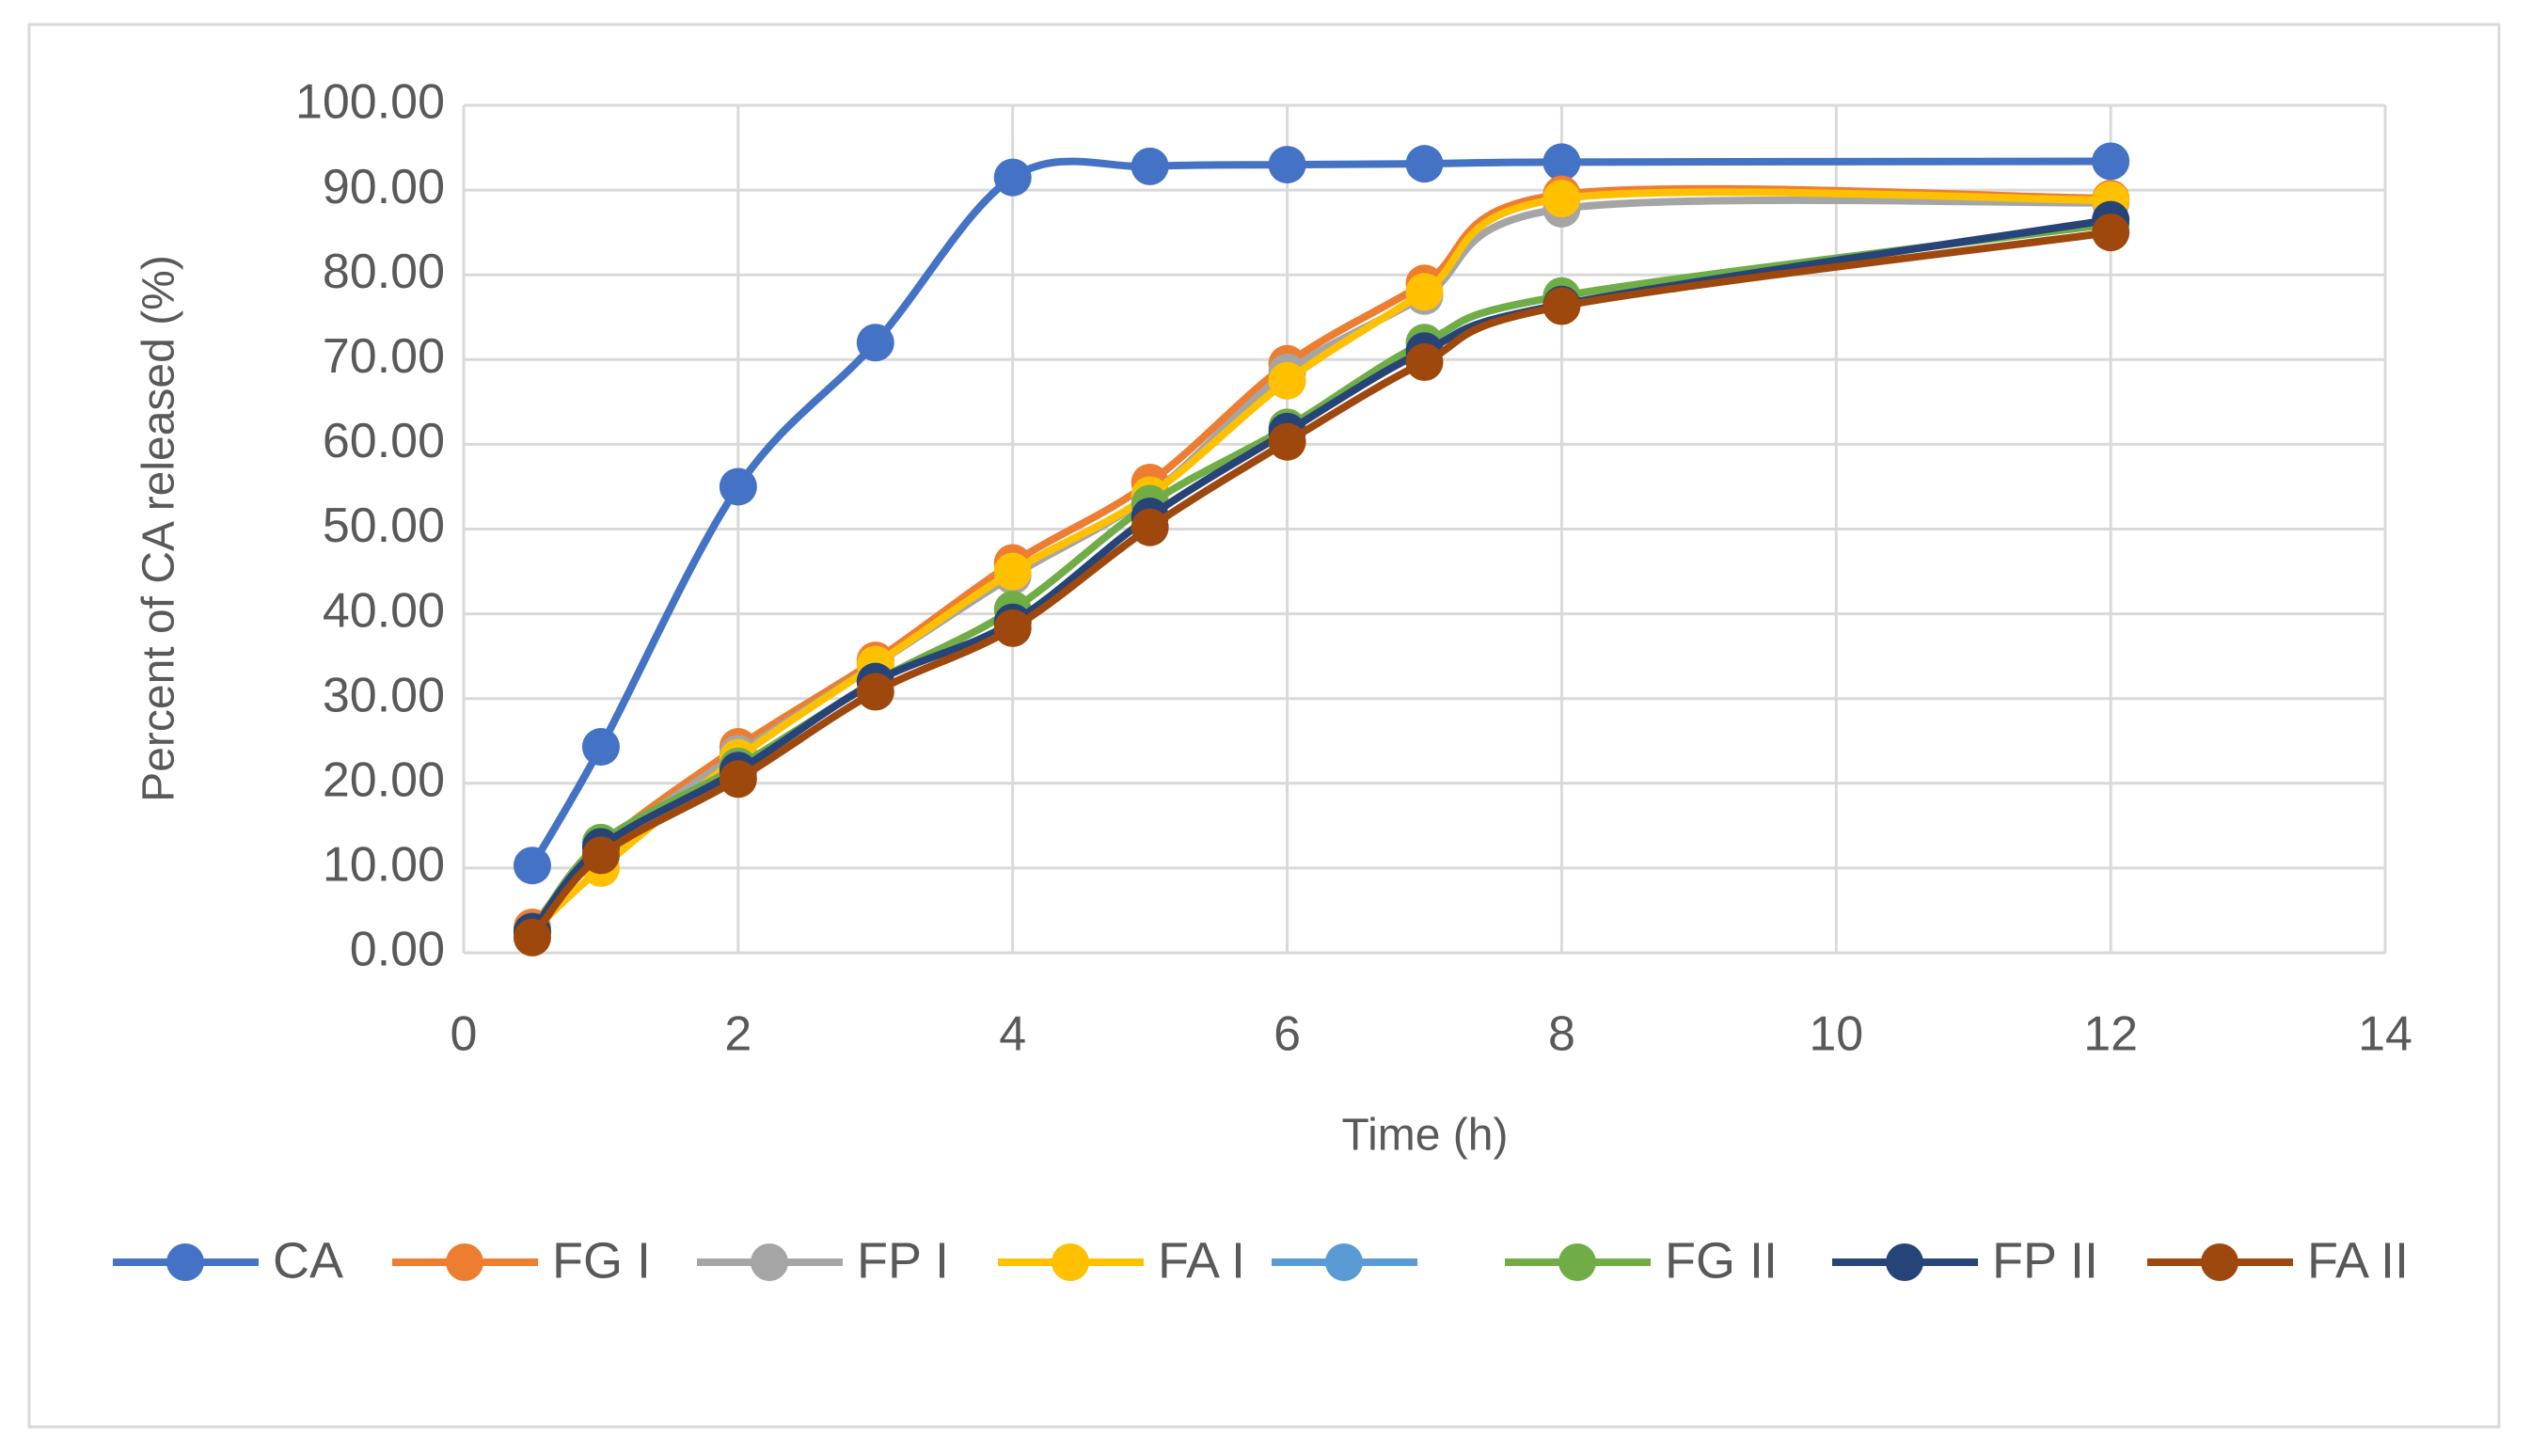  Describe the element at coordinates (384, 780) in the screenshot. I see `y-tick-label: 20.00` at that location.